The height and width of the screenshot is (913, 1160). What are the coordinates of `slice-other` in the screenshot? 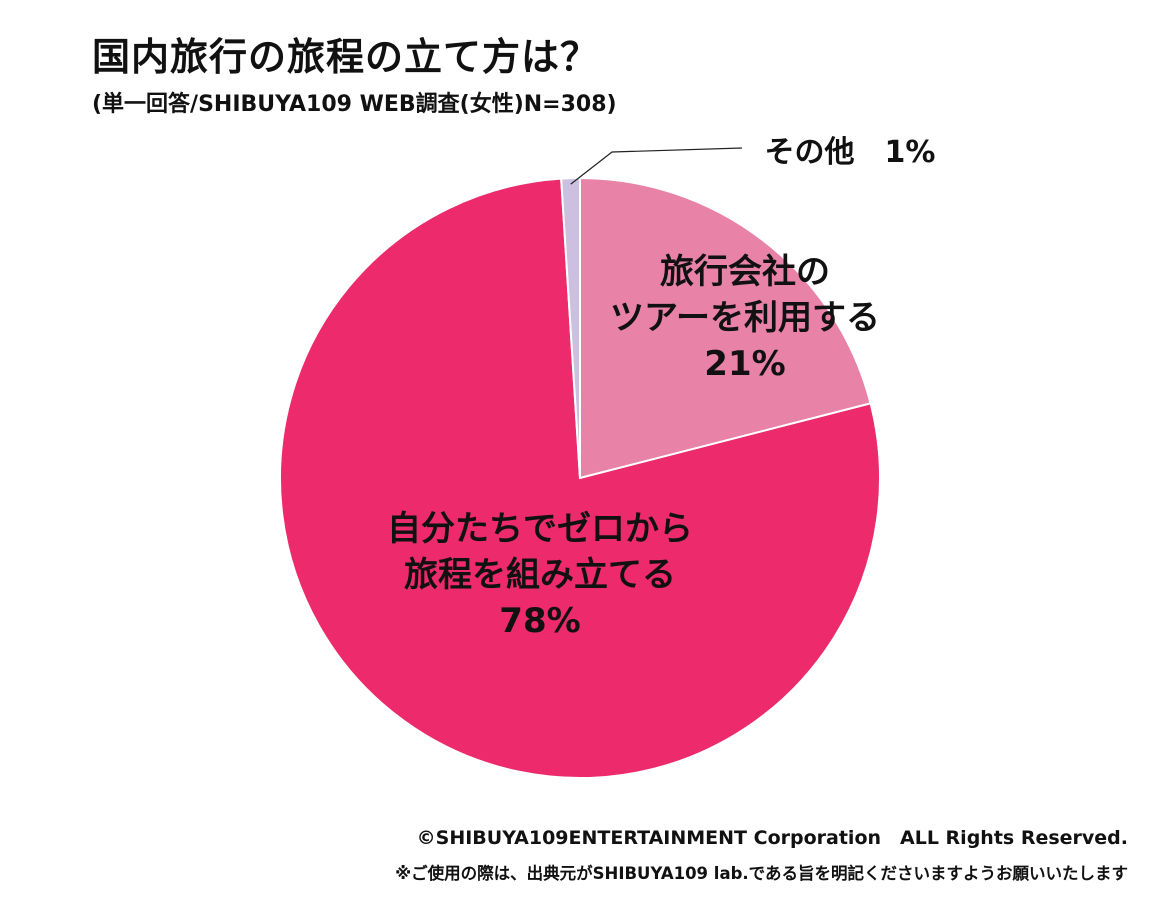 It's located at (570, 327).